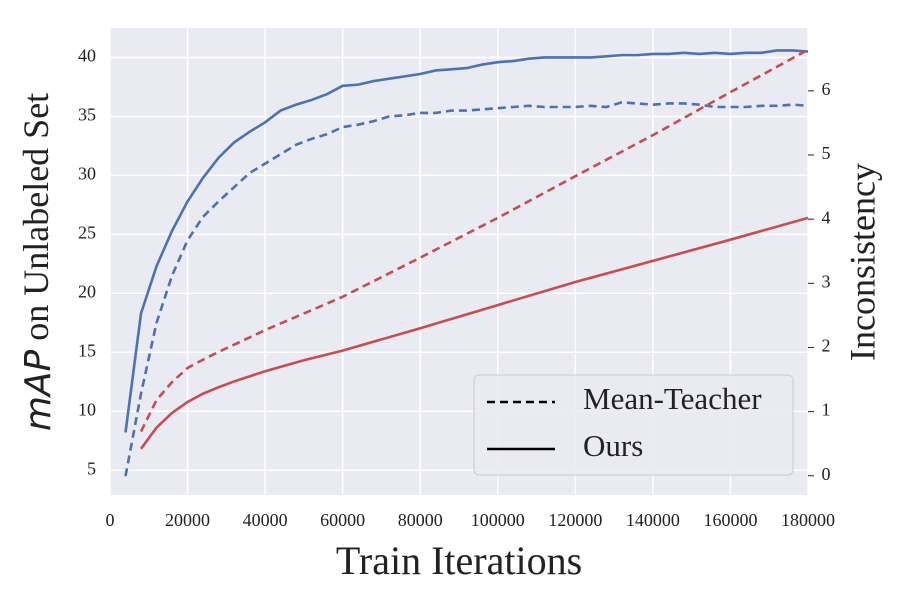 The image size is (924, 602). Describe the element at coordinates (91, 468) in the screenshot. I see `y-tick-label: 5` at that location.